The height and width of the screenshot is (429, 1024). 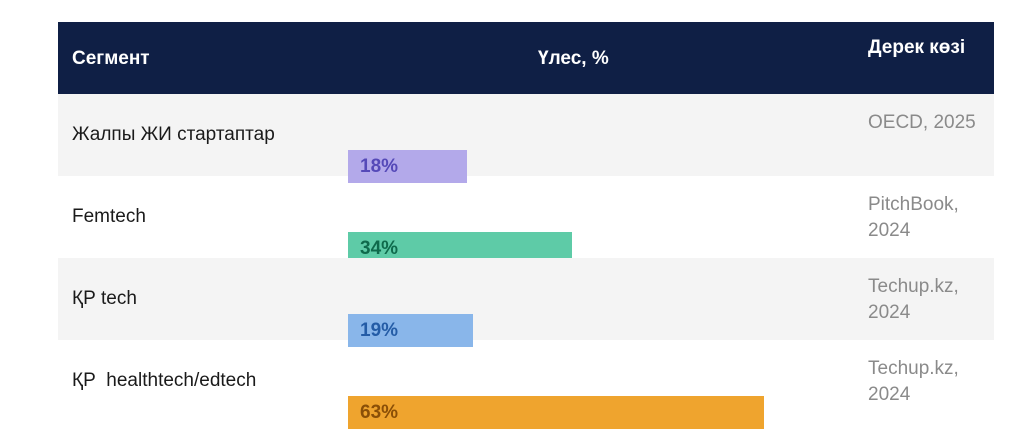 I want to click on header-segment: Сегмент, so click(x=111, y=58).